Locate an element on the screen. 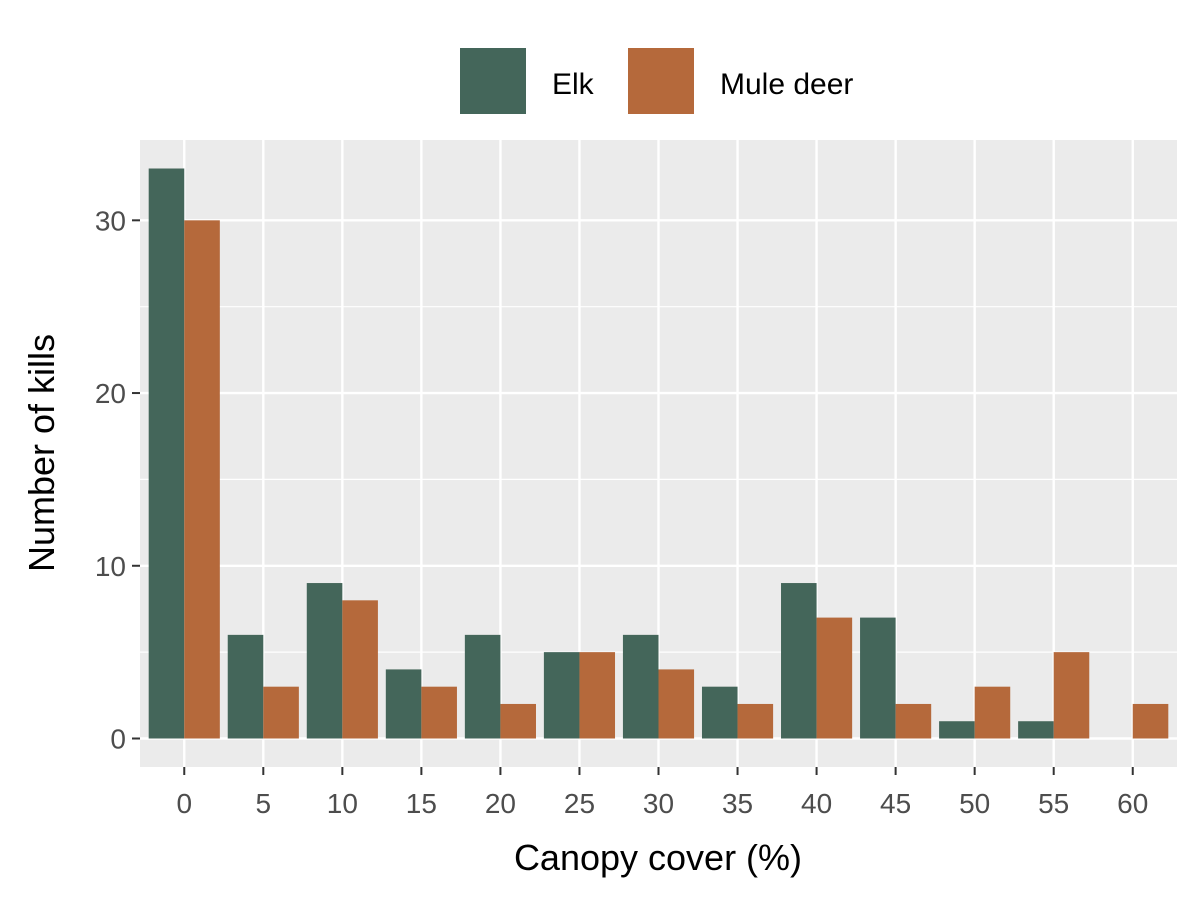  y-tick-label: 30 is located at coordinates (110, 220).